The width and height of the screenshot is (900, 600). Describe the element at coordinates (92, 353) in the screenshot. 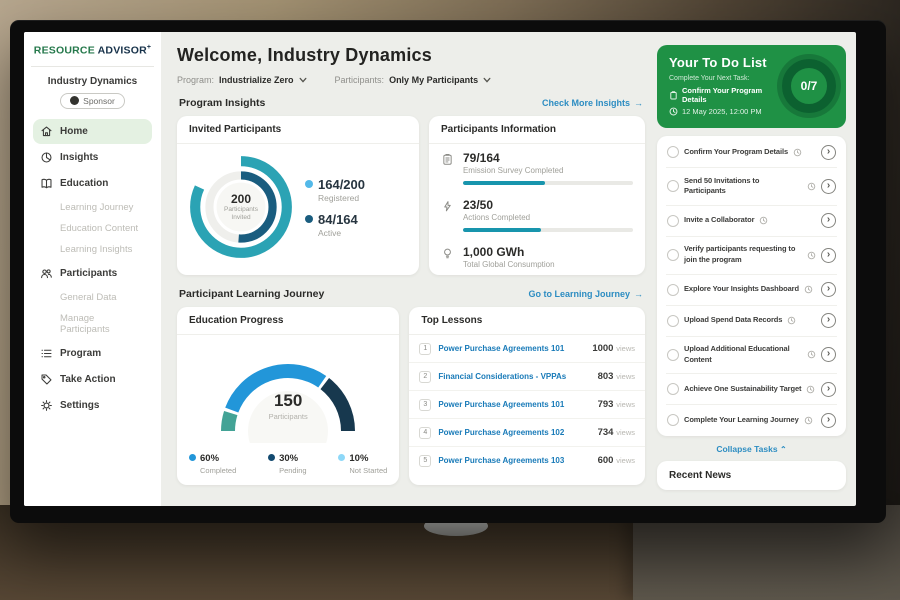

I see `sidebar-item-program: Program` at that location.